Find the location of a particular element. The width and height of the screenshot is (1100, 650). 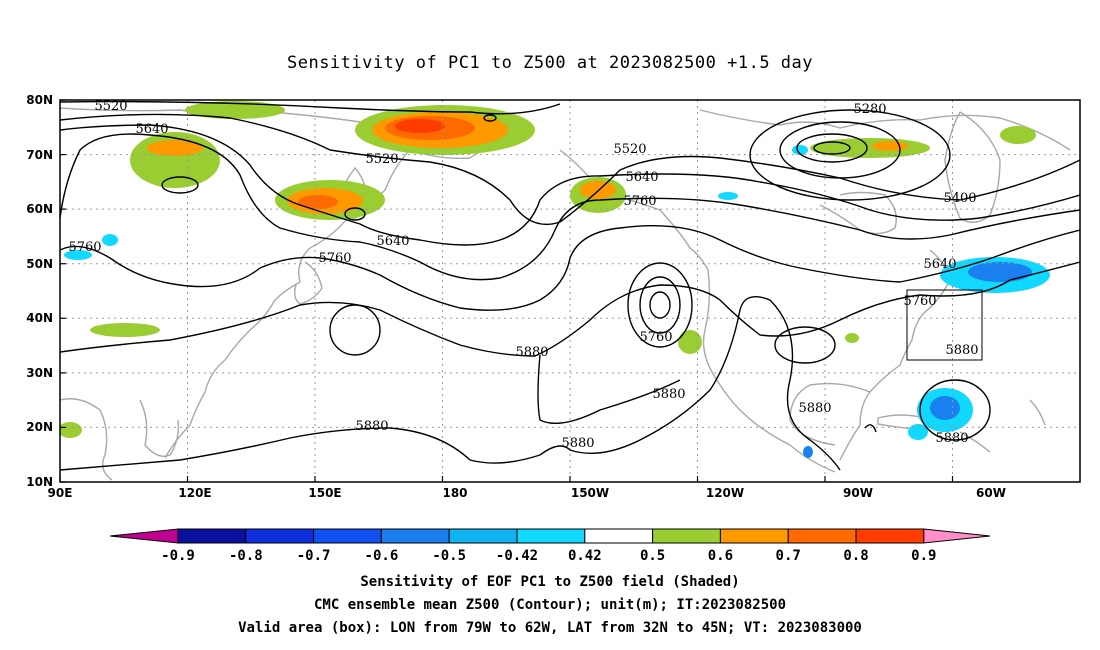

coast-arctic-islands is located at coordinates (885, 130).